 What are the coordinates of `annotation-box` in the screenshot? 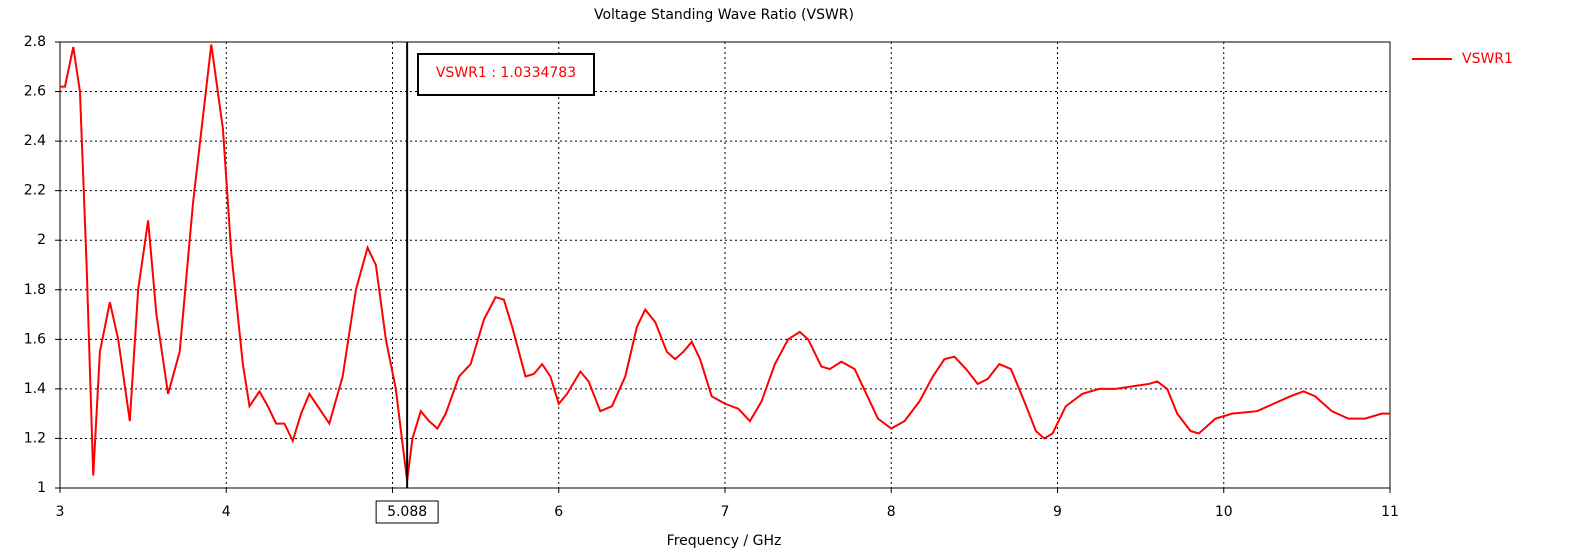 It's located at (506, 74).